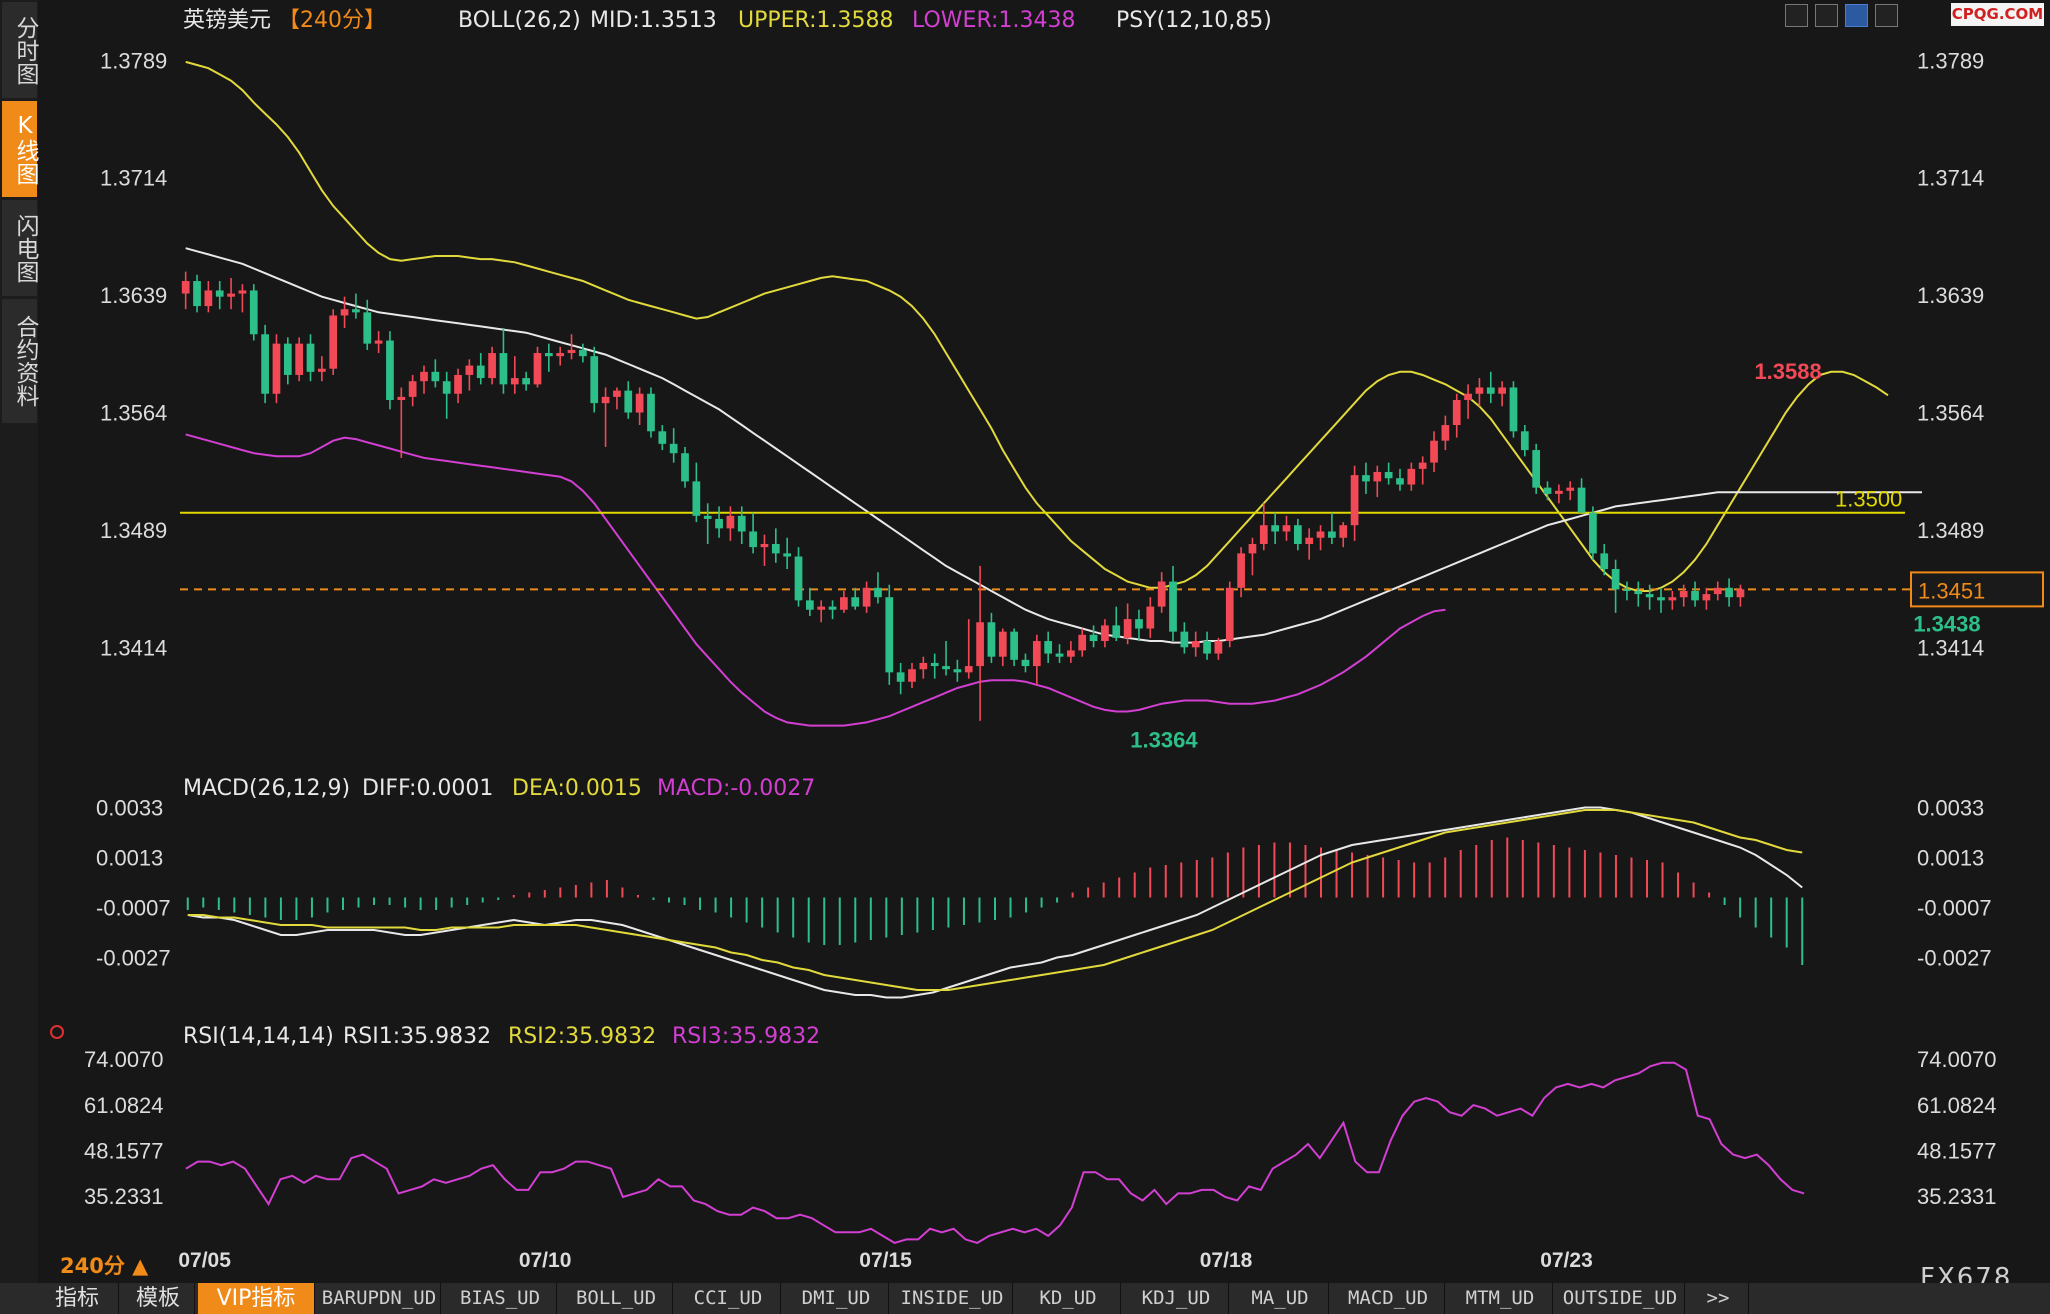 The image size is (2050, 1314). I want to click on legend-indicator: BOLL(26,2), so click(519, 20).